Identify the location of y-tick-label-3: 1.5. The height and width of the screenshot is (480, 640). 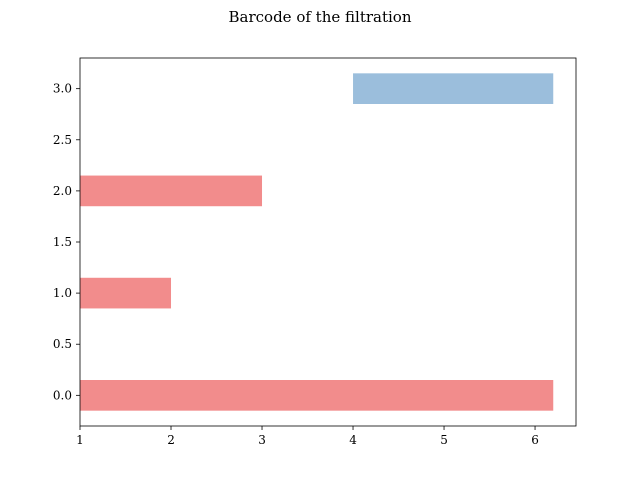
(62, 242).